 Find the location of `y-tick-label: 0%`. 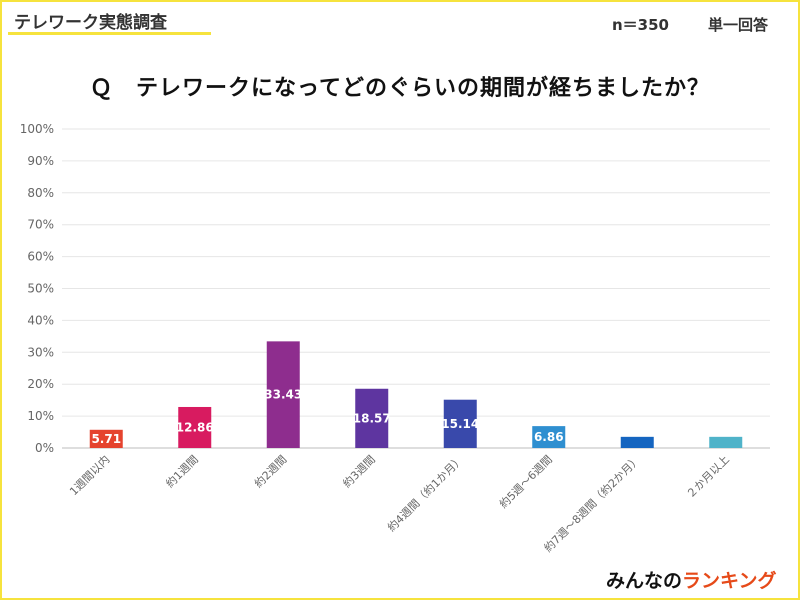

y-tick-label: 0% is located at coordinates (44, 448).